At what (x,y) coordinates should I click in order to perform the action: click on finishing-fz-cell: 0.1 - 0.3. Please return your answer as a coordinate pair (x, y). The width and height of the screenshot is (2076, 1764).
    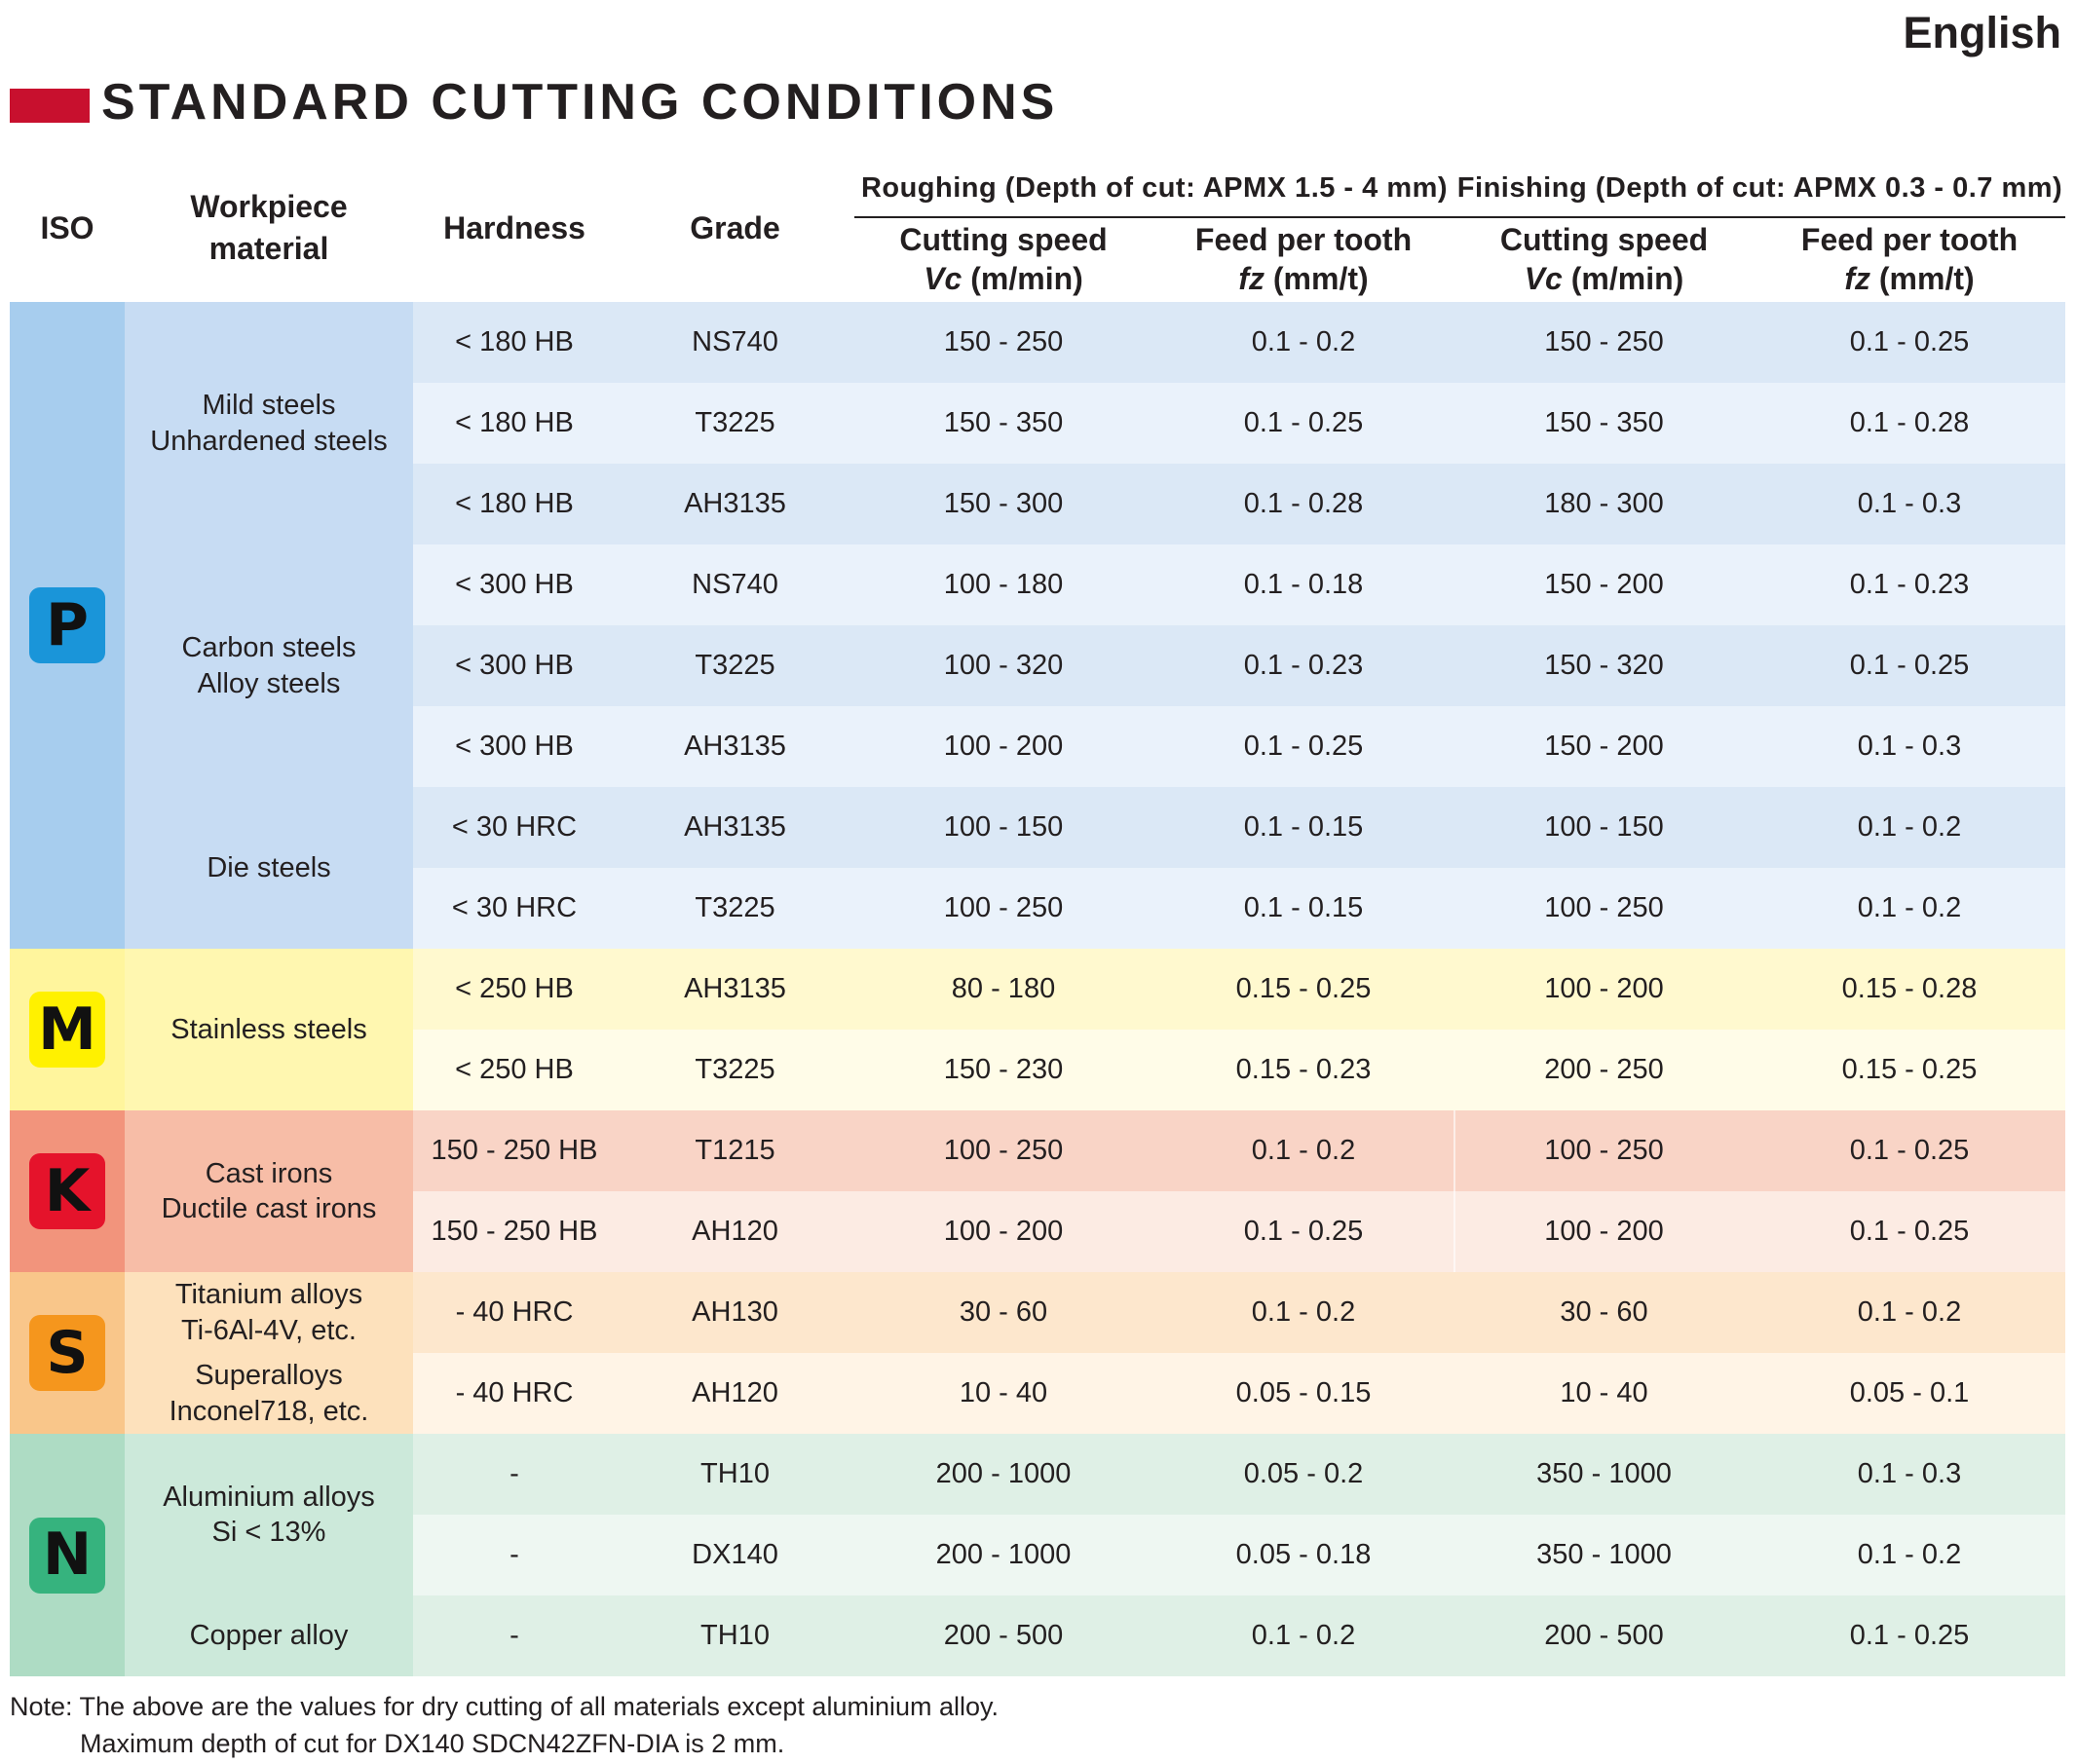
    Looking at the image, I should click on (1909, 747).